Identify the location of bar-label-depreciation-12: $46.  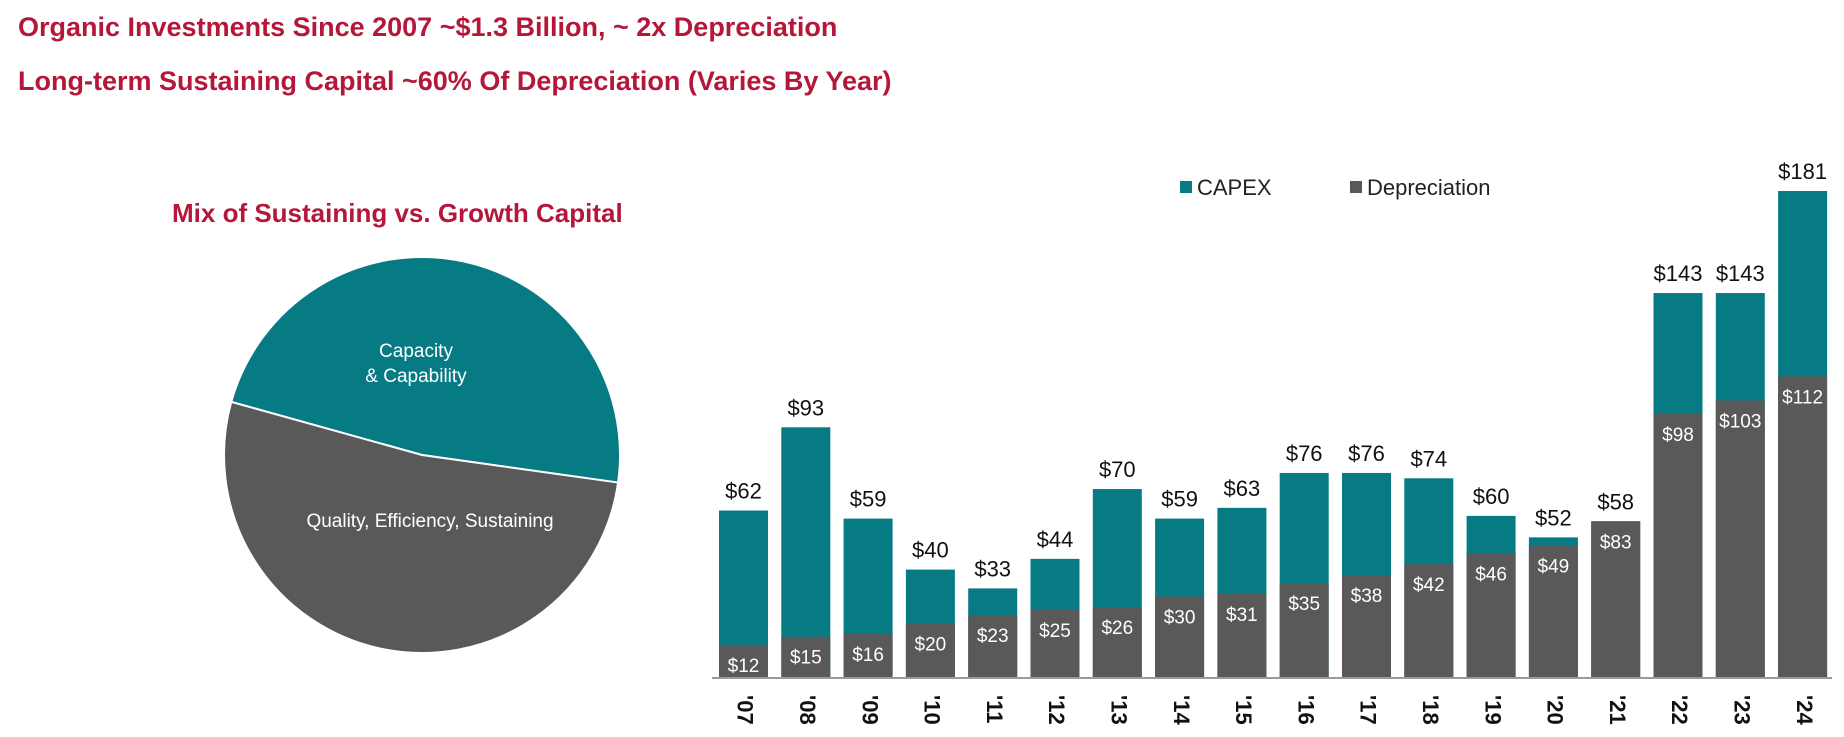
(1491, 574).